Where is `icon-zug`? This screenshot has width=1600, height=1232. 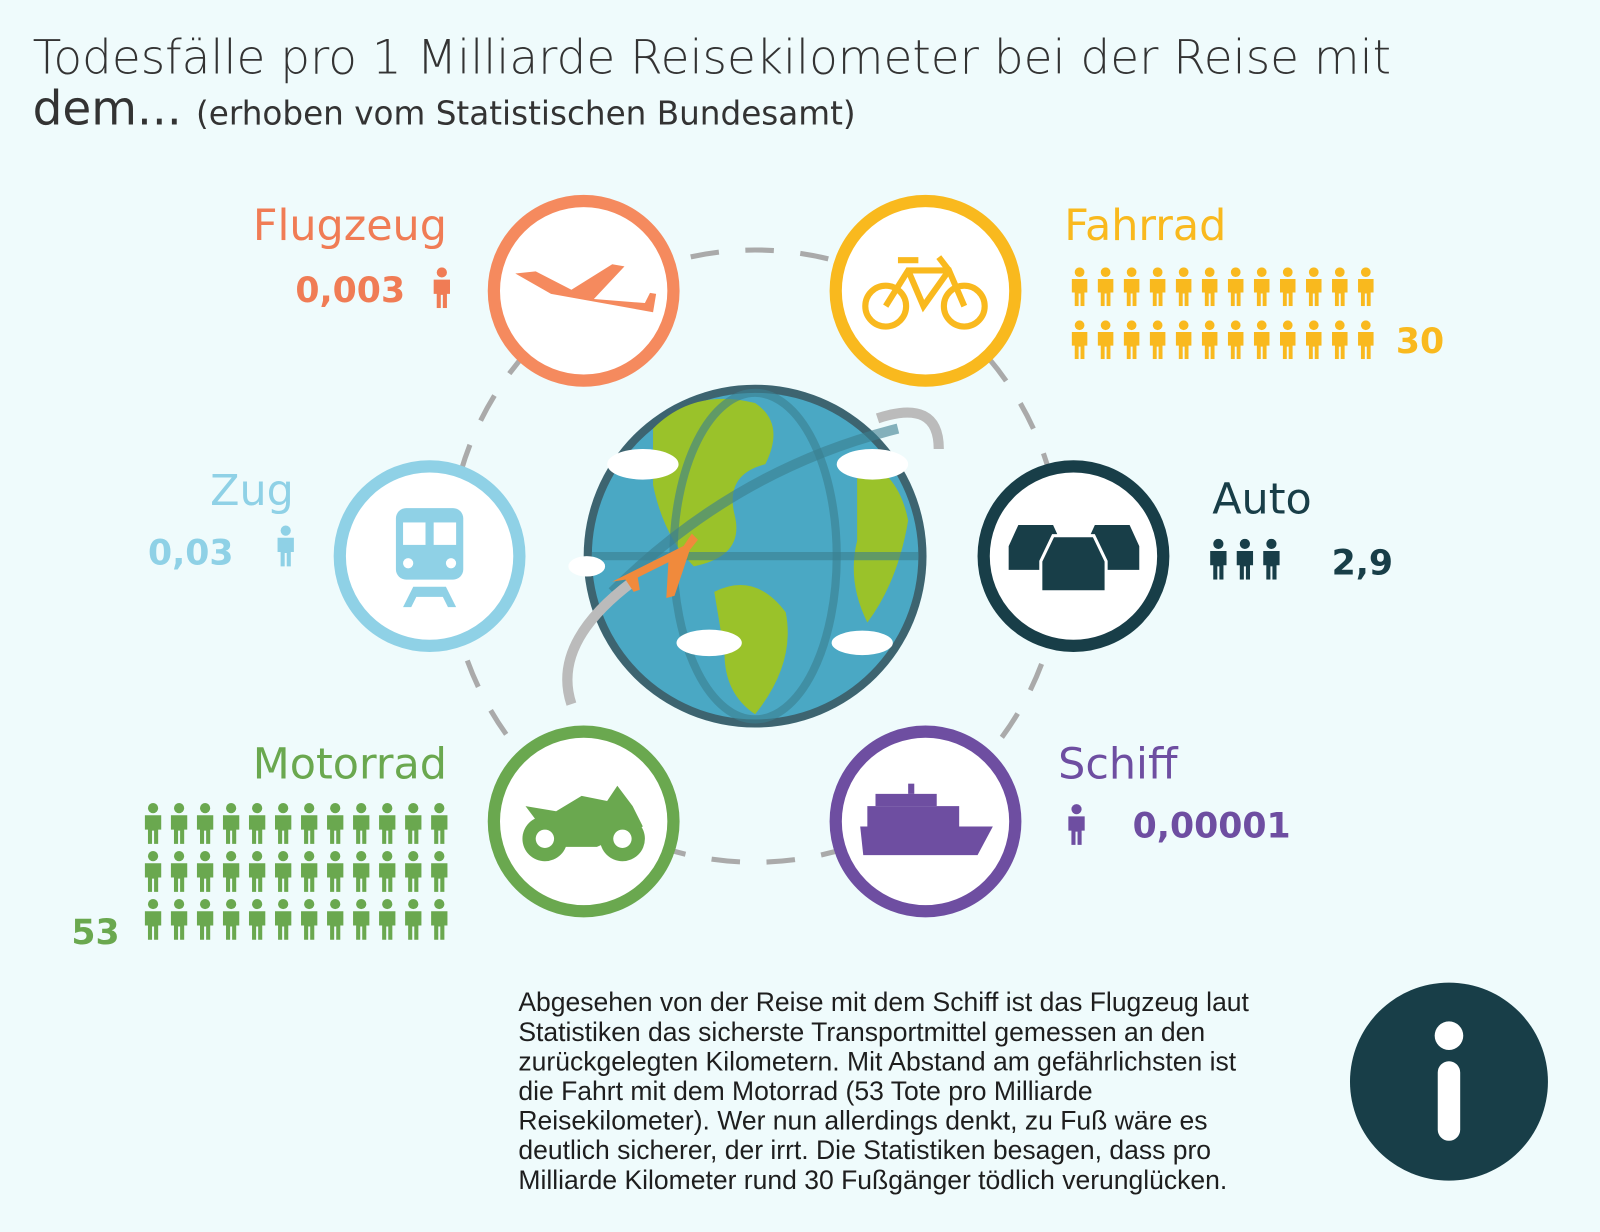
icon-zug is located at coordinates (429, 556).